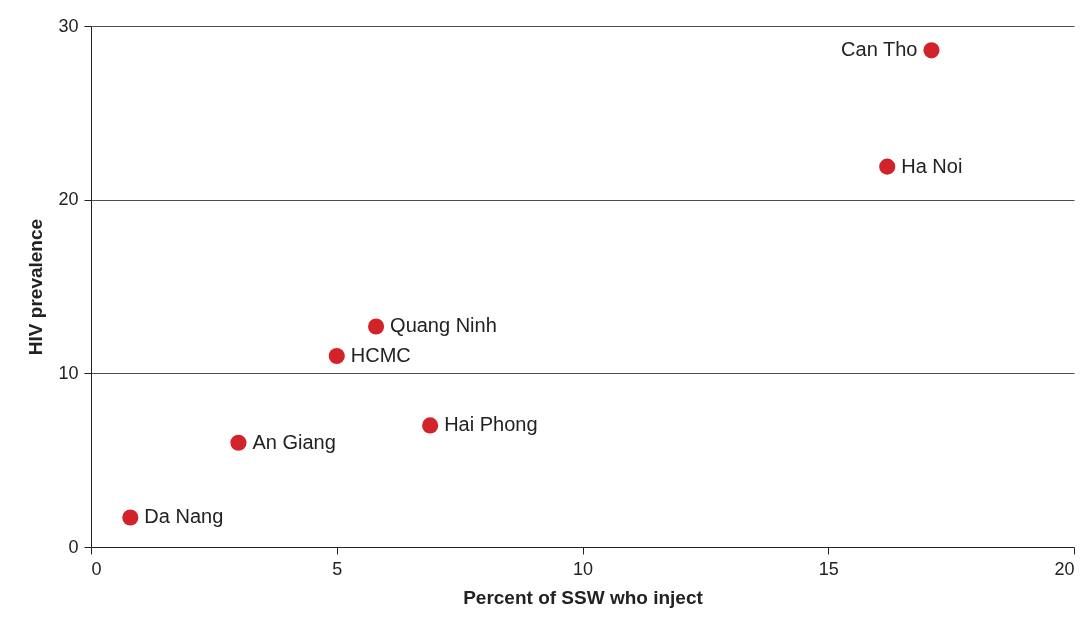  What do you see at coordinates (73, 546) in the screenshot?
I see `y-tick-label: 0` at bounding box center [73, 546].